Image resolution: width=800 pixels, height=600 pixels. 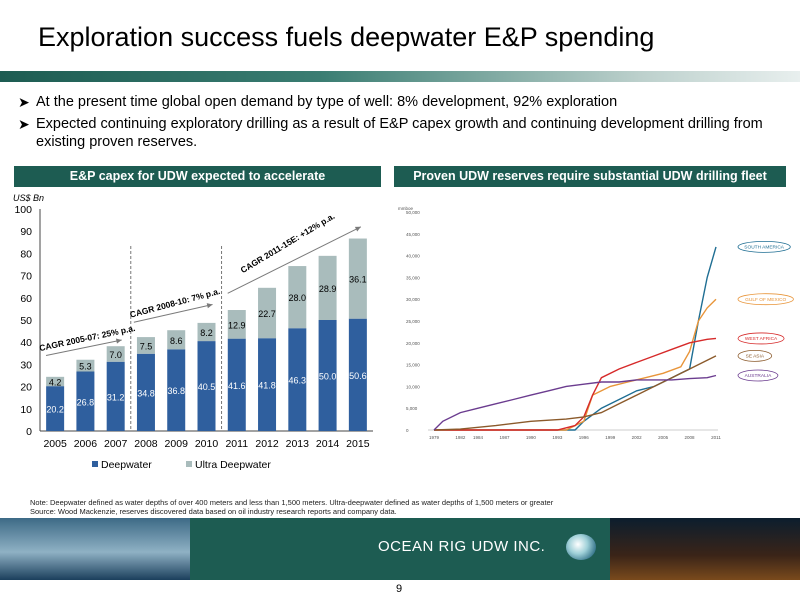 I want to click on data-label-ultra-deepwater: 8.6, so click(x=176, y=341).